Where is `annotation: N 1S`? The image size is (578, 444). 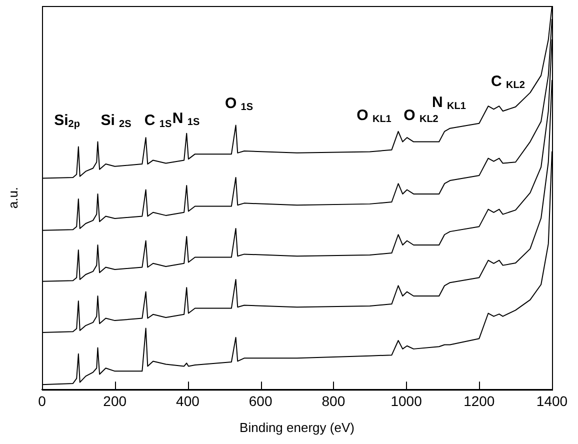 annotation: N 1S is located at coordinates (186, 119).